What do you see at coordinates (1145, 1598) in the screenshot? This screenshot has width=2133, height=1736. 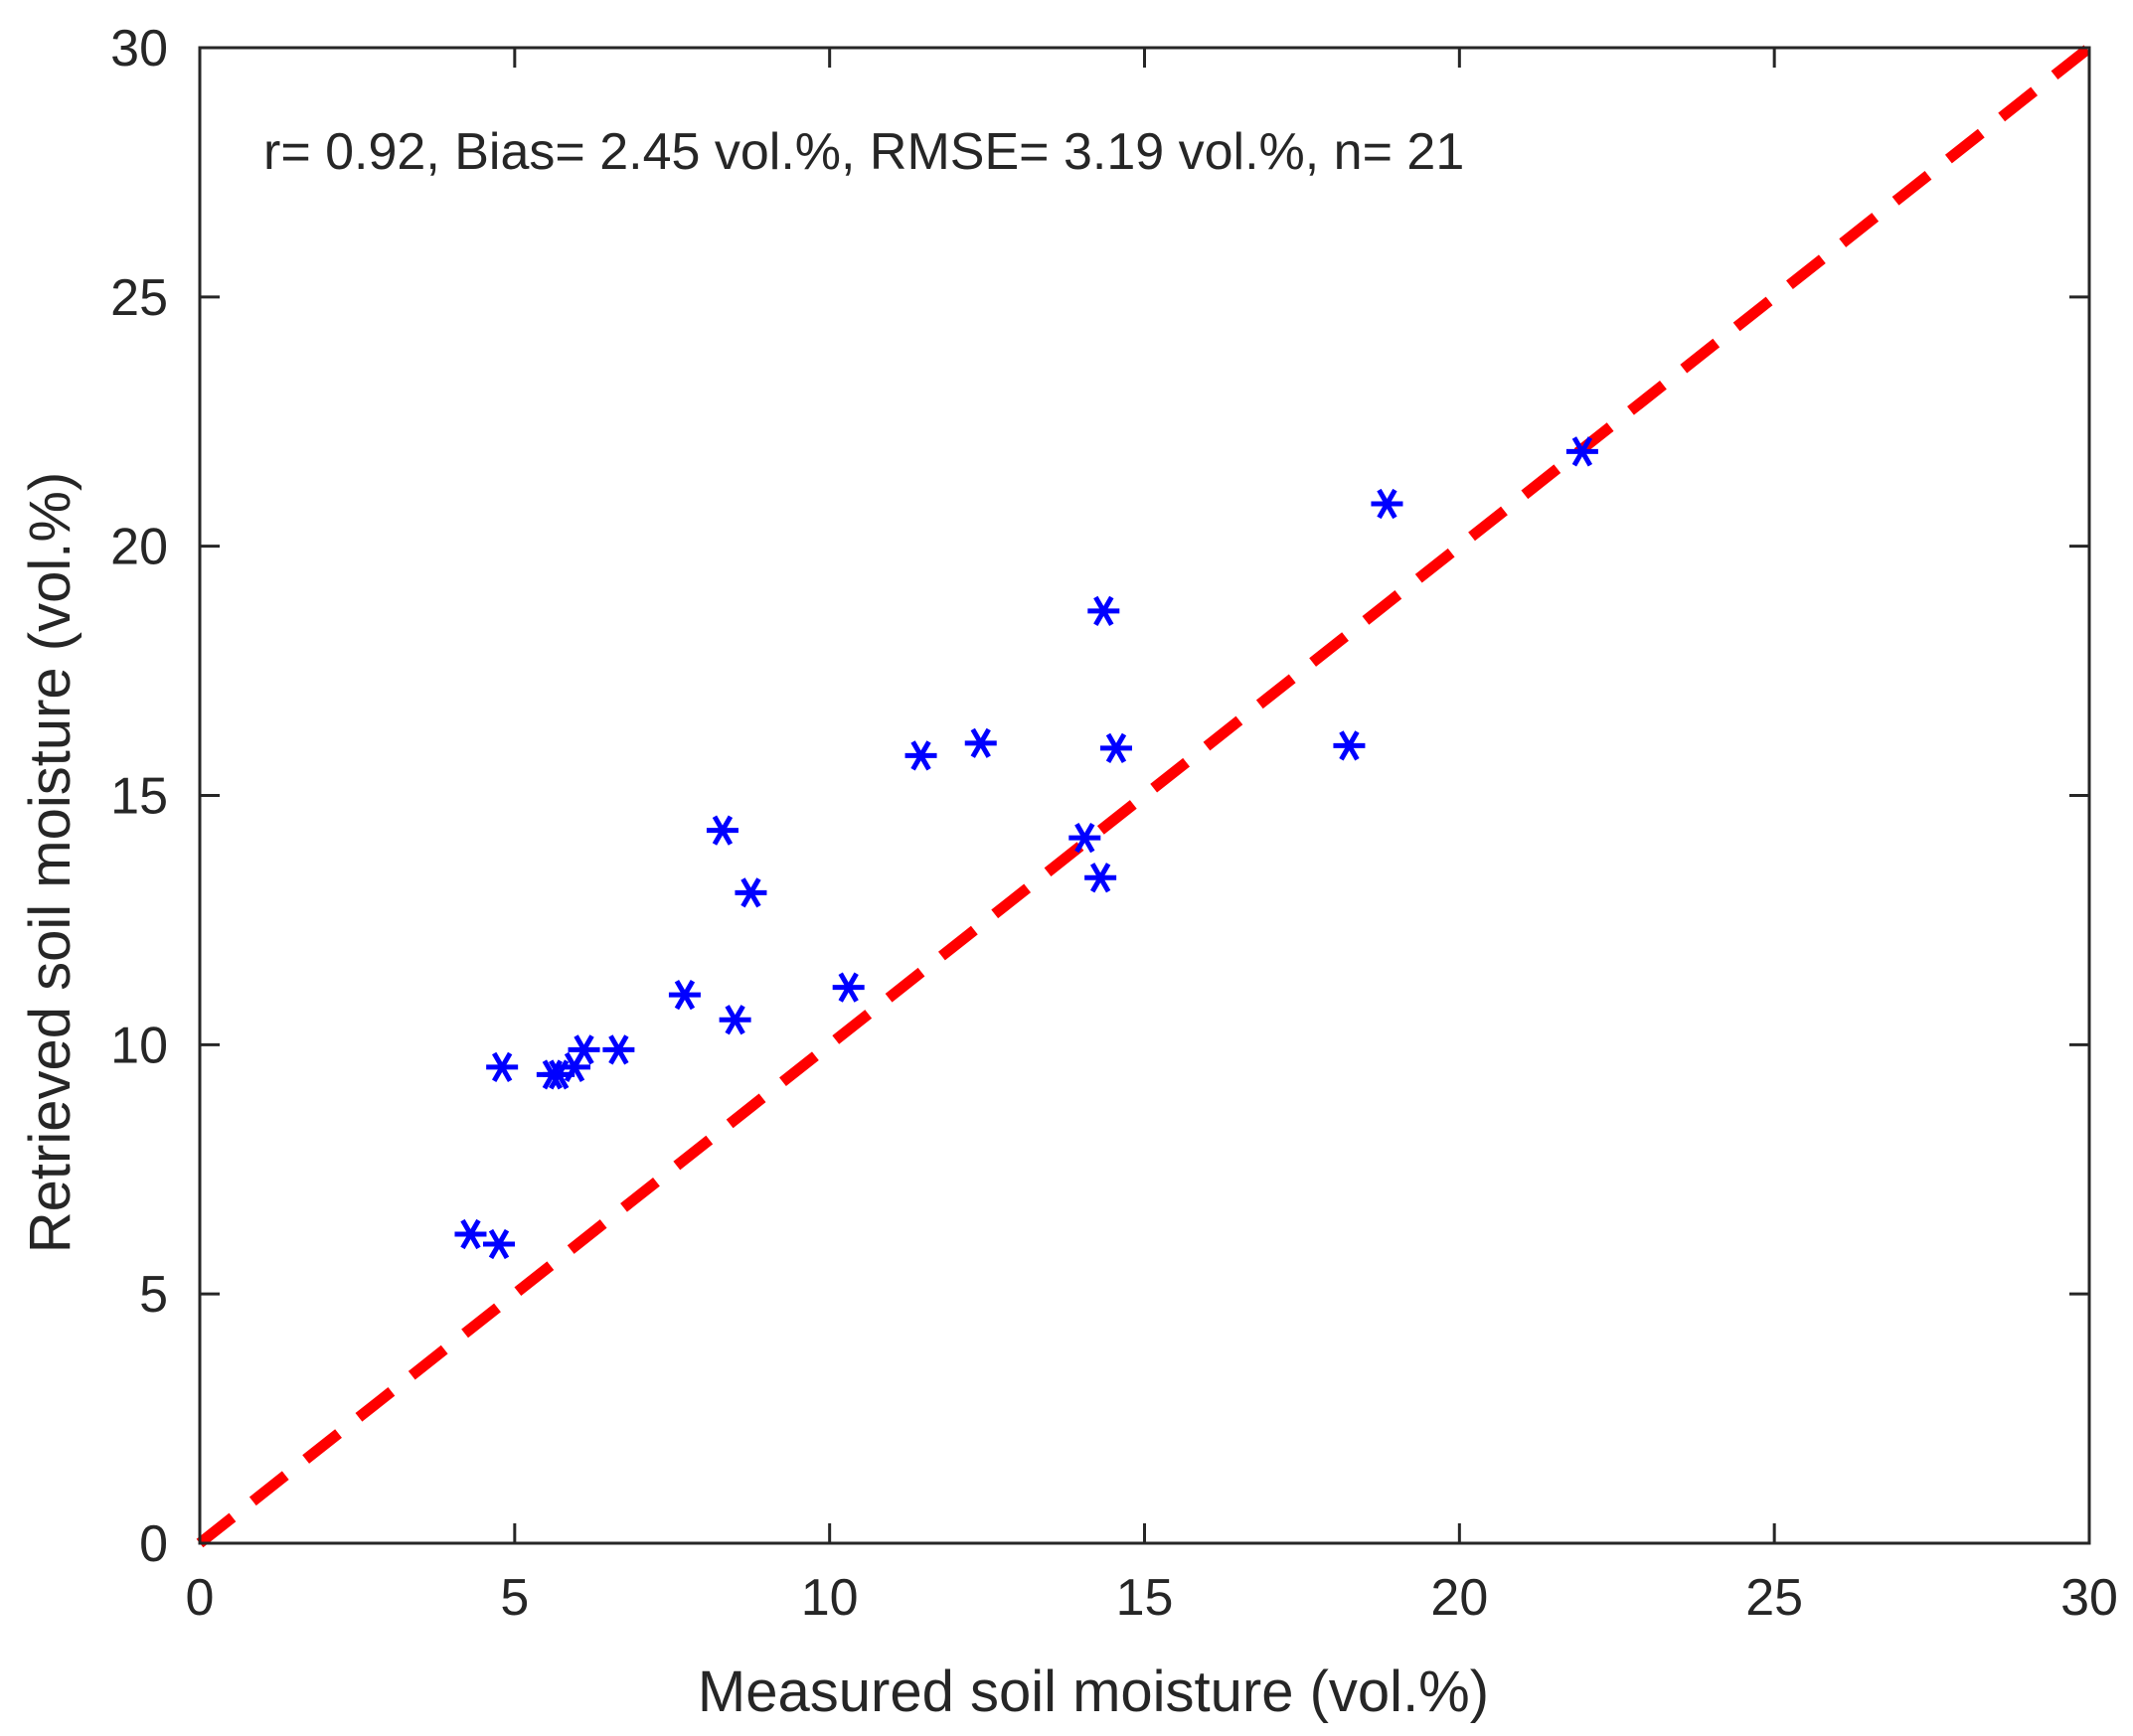 I see `x-tick-label: 15` at bounding box center [1145, 1598].